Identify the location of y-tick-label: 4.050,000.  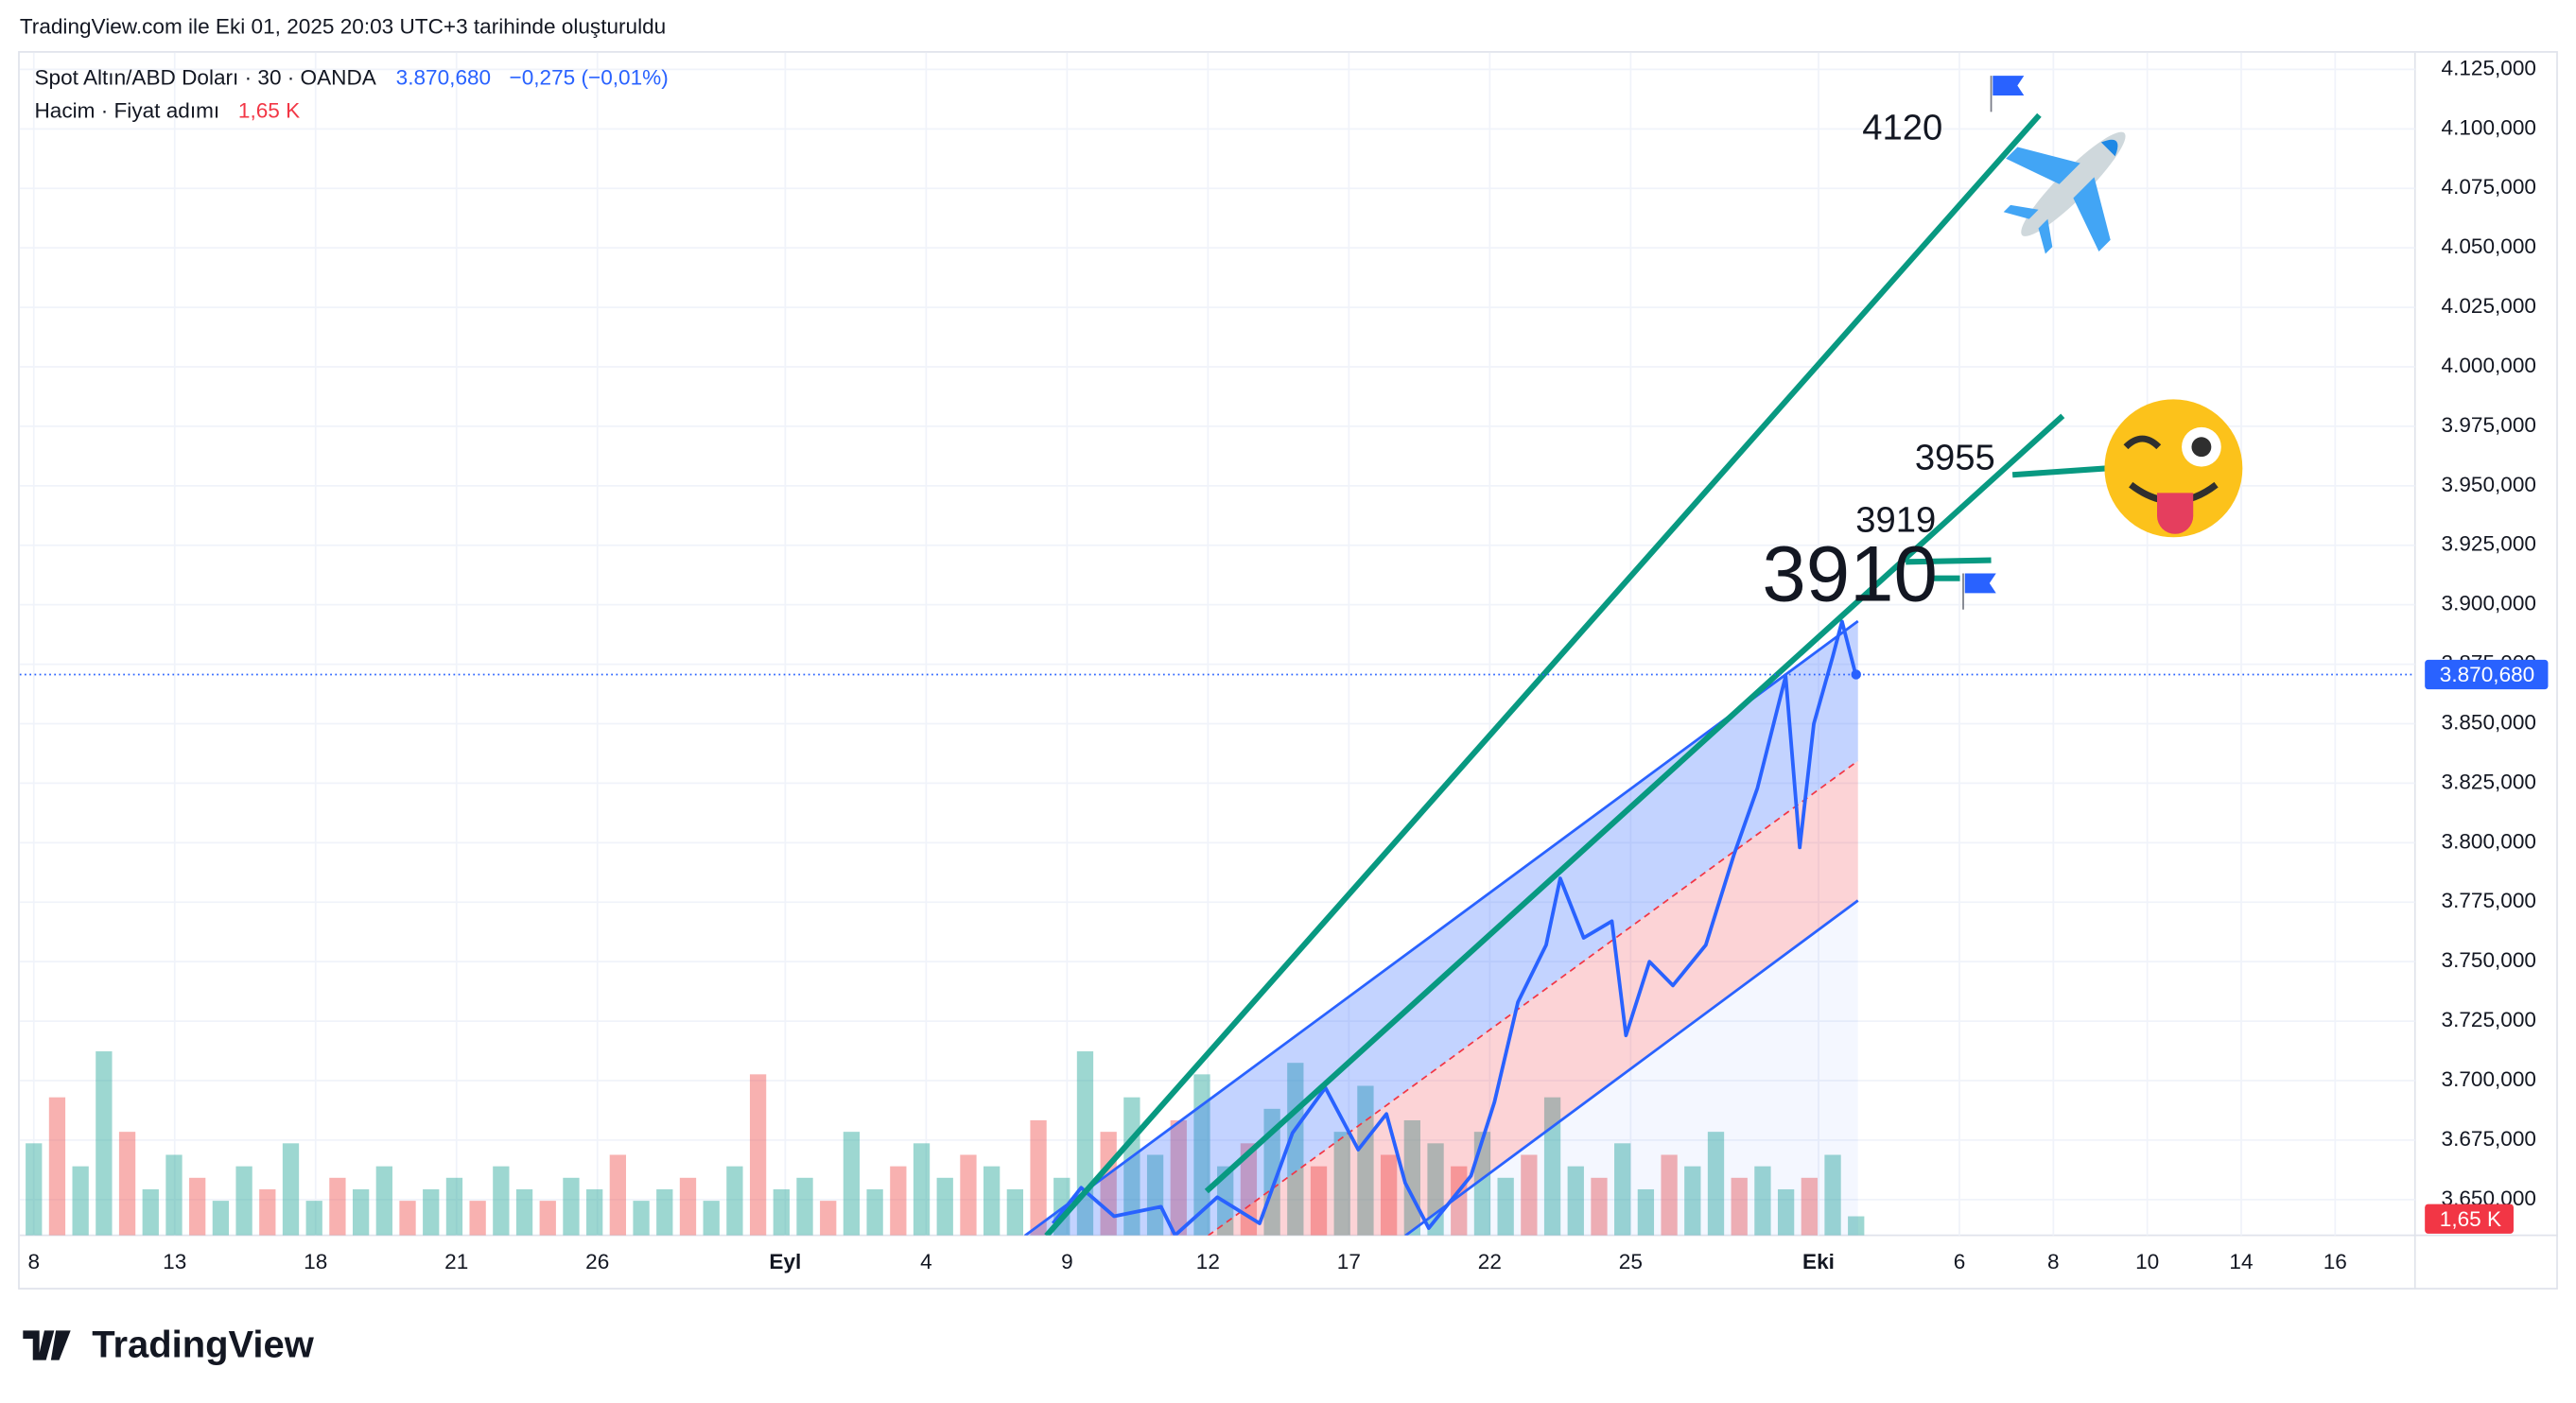
(2489, 246).